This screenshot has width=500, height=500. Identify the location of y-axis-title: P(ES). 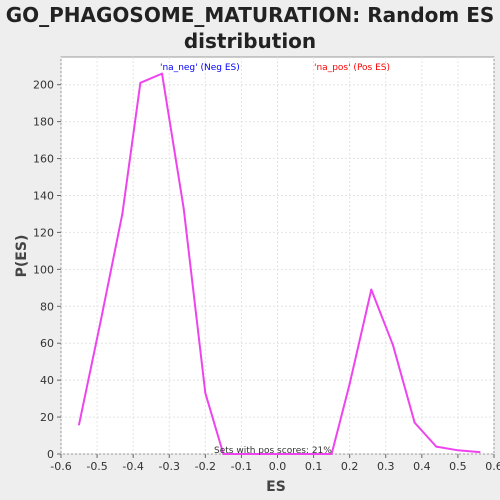
(22, 256).